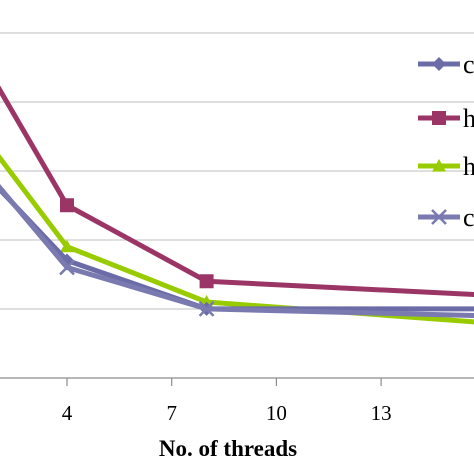 Image resolution: width=474 pixels, height=474 pixels. What do you see at coordinates (228, 448) in the screenshot?
I see `x-axis-title: No. of threads` at bounding box center [228, 448].